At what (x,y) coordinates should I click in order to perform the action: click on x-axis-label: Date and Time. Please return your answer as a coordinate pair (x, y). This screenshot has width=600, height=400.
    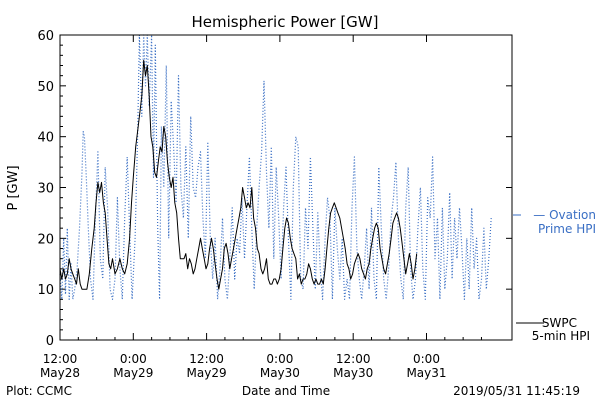
    Looking at the image, I should click on (286, 391).